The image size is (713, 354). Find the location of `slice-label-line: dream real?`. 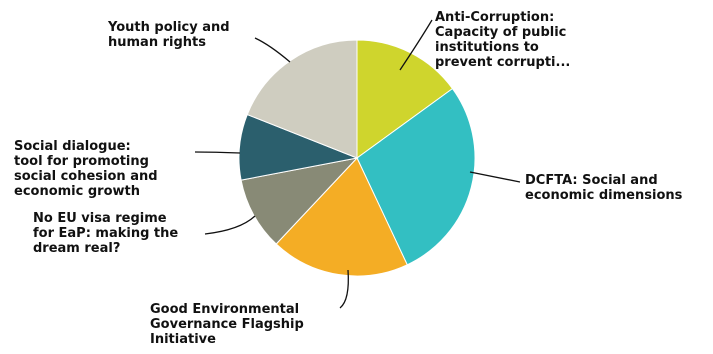

slice-label-line: dream real? is located at coordinates (76, 248).